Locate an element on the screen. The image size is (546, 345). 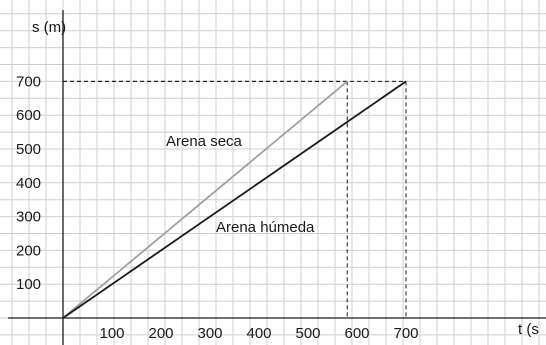
y-tick-label: 700 is located at coordinates (28, 81).